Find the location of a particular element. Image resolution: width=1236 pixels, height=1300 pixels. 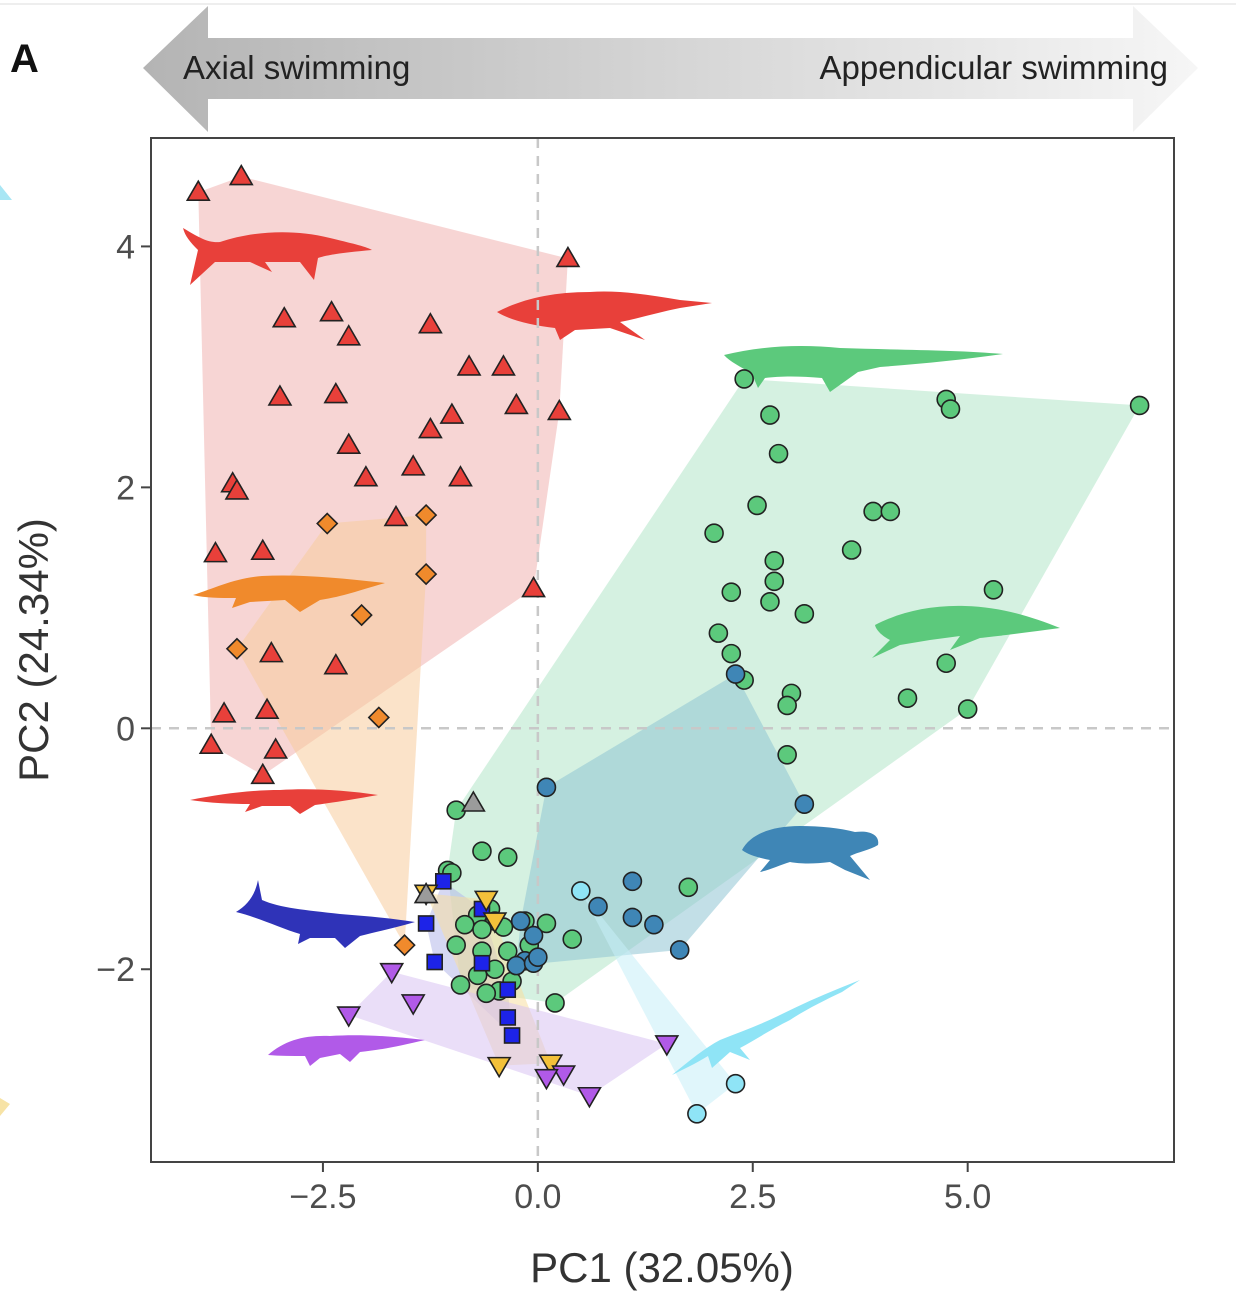

y-tick-label: 4 is located at coordinates (125, 247).